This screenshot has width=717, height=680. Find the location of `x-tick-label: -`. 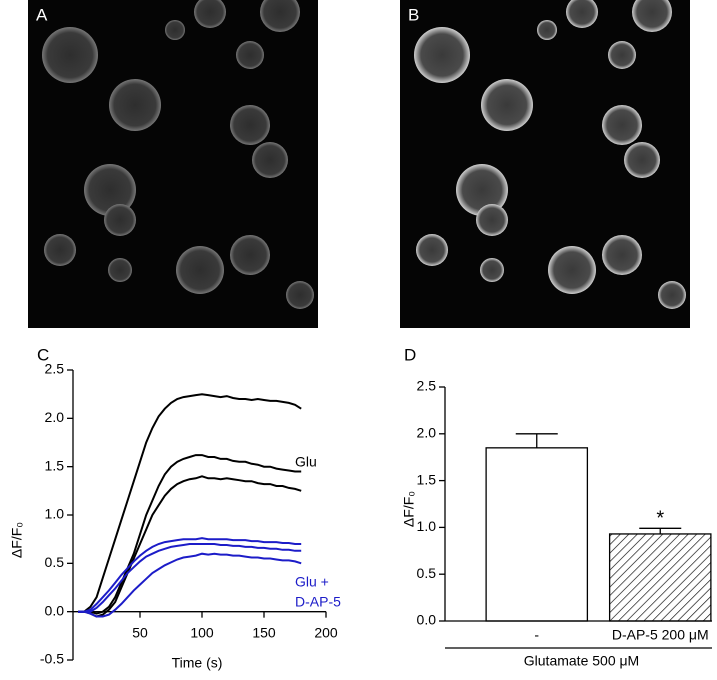

x-tick-label: - is located at coordinates (536, 635).